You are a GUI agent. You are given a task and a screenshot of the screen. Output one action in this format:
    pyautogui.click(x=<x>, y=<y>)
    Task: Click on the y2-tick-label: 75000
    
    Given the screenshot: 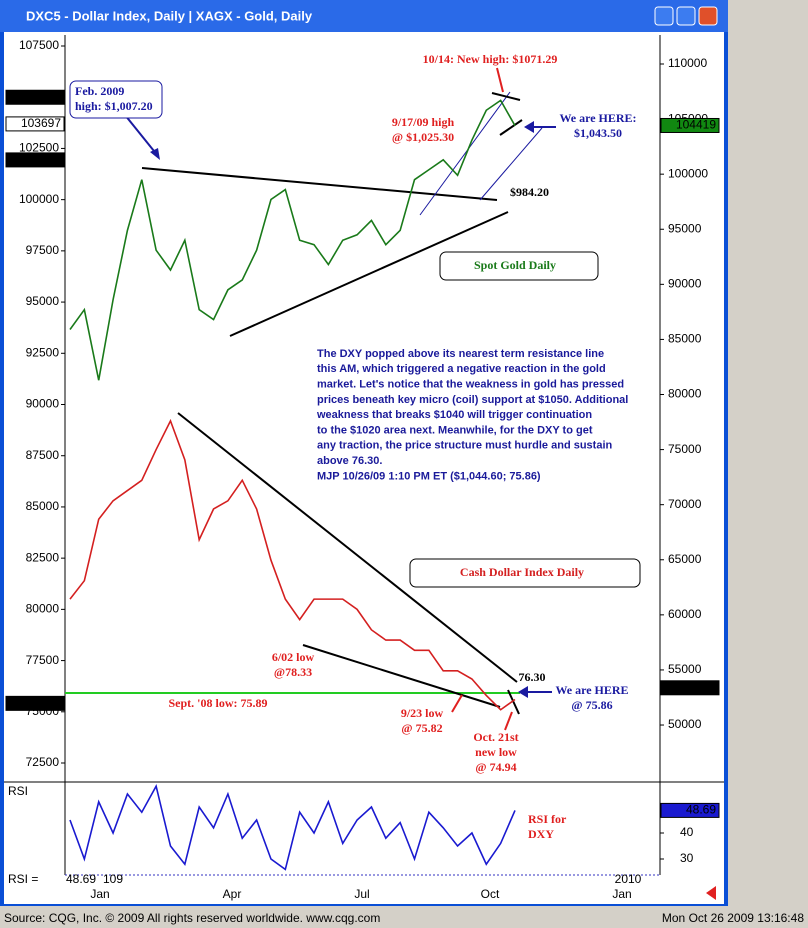 What is the action you would take?
    pyautogui.click(x=685, y=449)
    